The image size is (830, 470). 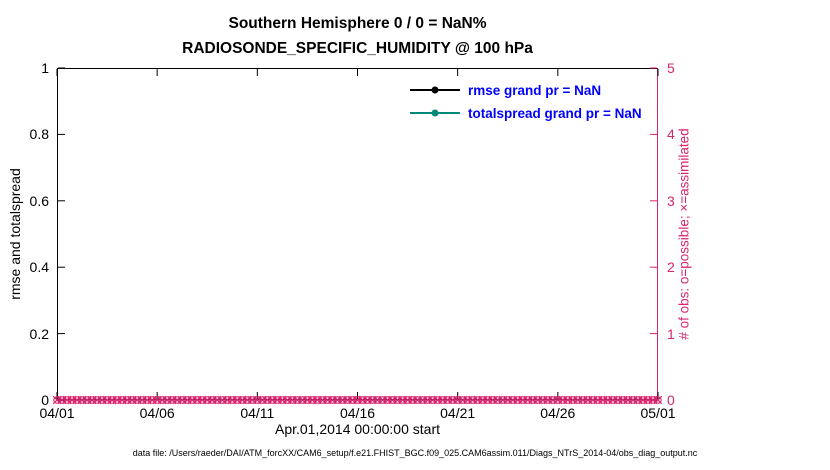 I want to click on right-axis-tick-label: 3, so click(x=671, y=200).